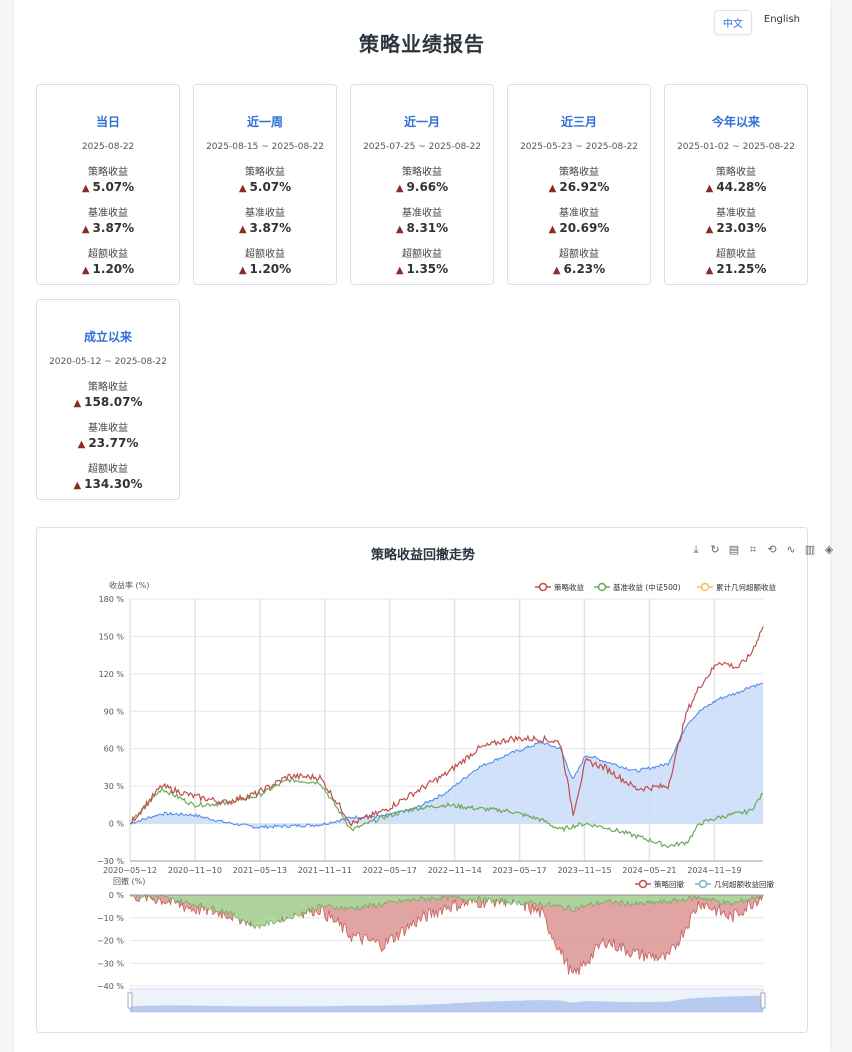 The image size is (852, 1052). Describe the element at coordinates (732, 22) in the screenshot. I see `lang-zh-button: 中文` at that location.